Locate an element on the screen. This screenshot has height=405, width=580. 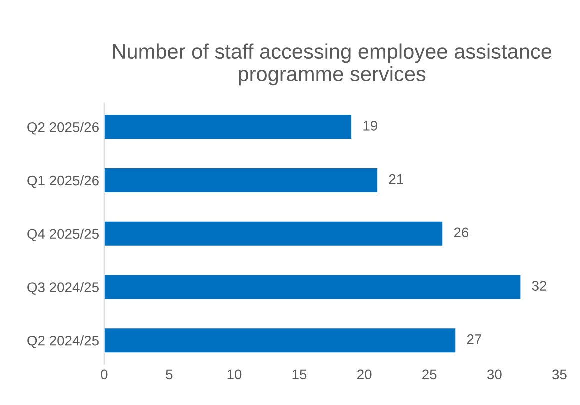
x-tick-label: 25 is located at coordinates (429, 375).